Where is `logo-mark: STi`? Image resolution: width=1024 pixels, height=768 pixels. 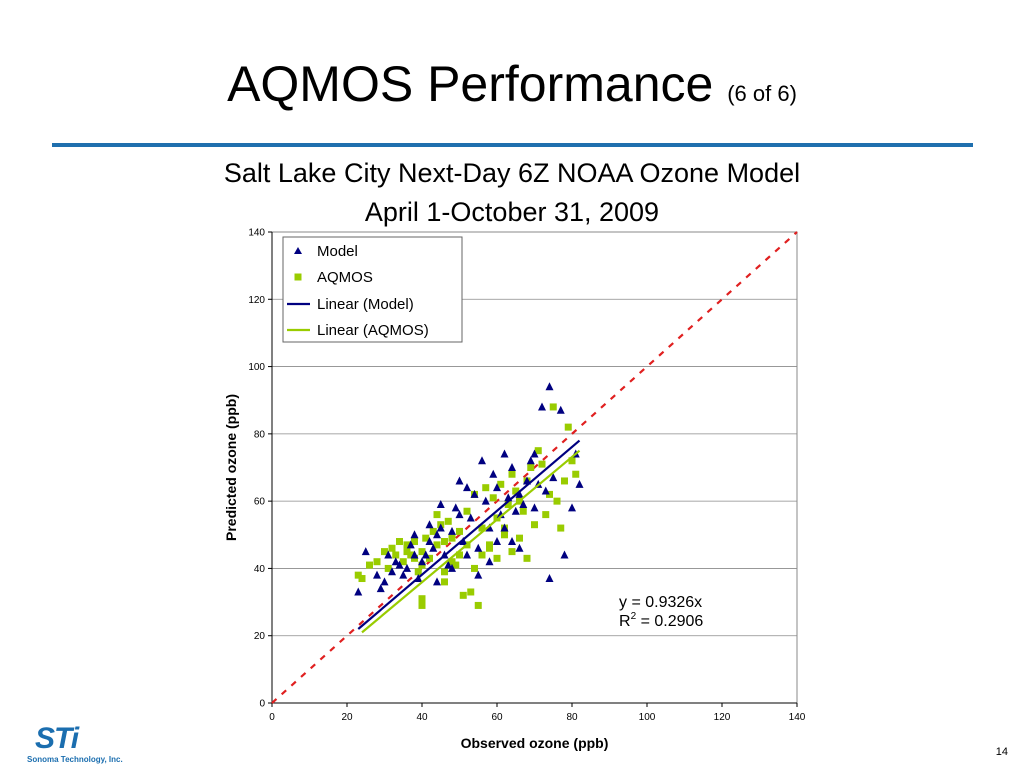
logo-mark: STi is located at coordinates (57, 738).